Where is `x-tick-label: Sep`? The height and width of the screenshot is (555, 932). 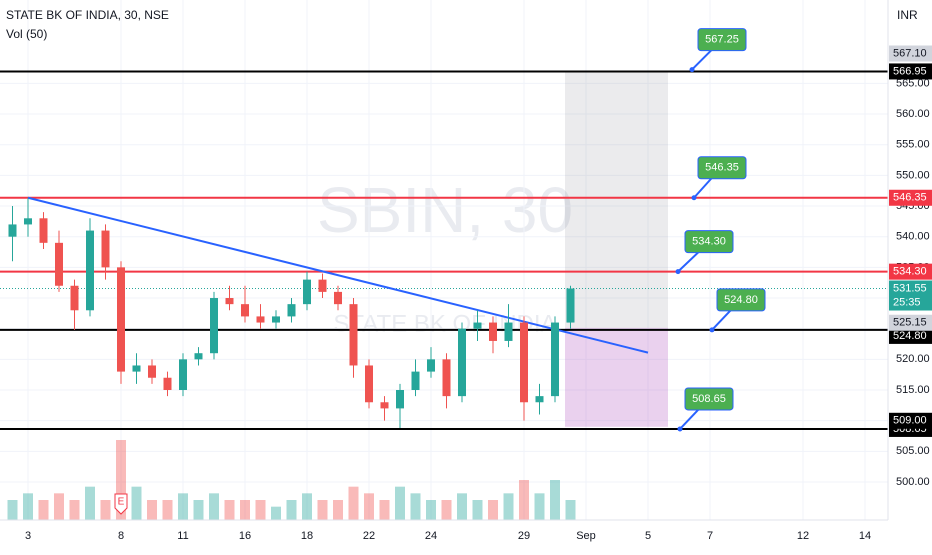 x-tick-label: Sep is located at coordinates (586, 536).